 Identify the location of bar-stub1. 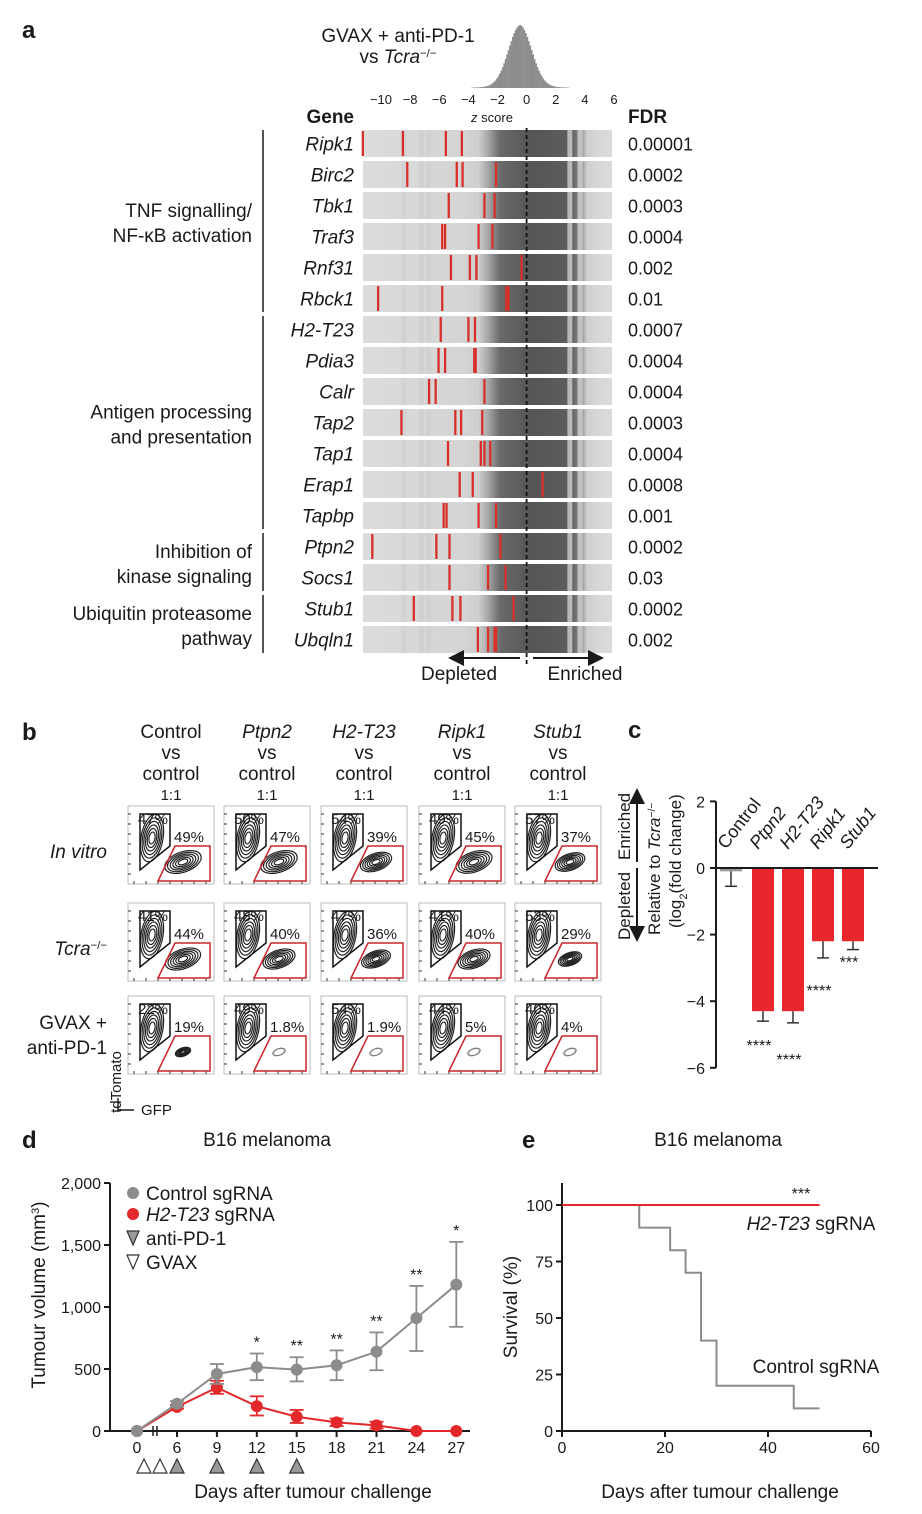
(853, 905).